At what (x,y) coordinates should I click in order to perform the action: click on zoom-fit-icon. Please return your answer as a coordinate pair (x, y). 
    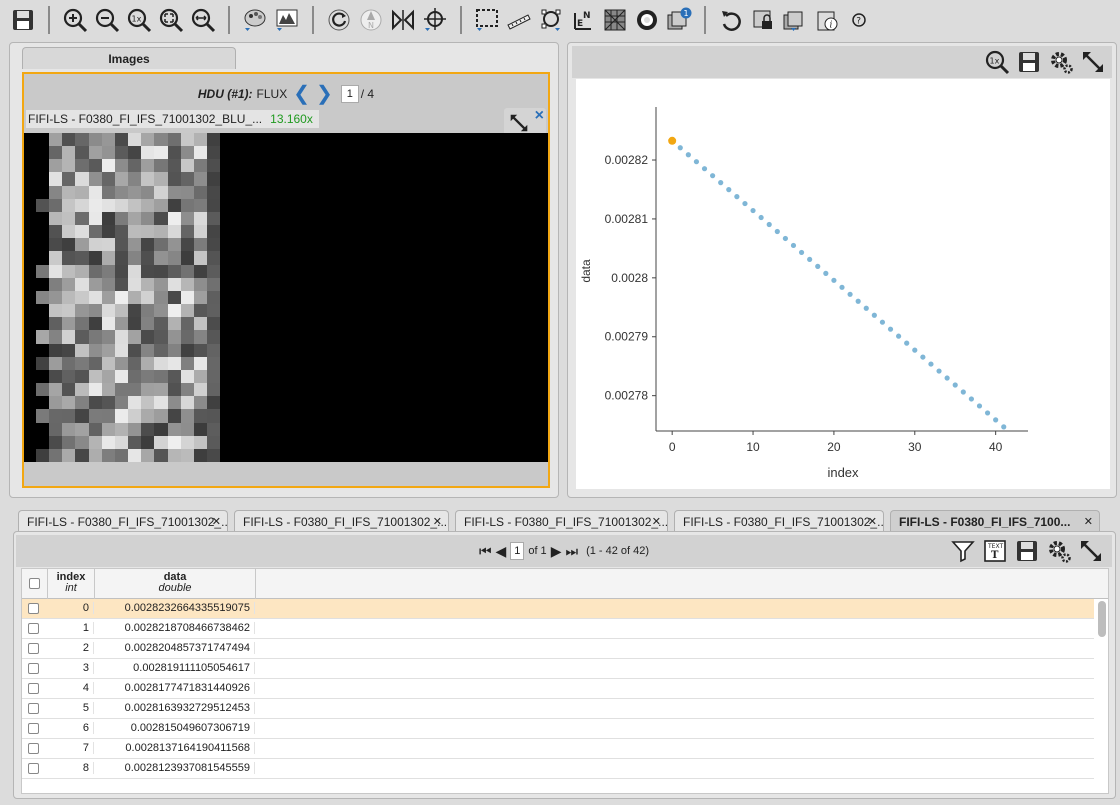
    Looking at the image, I should click on (171, 20).